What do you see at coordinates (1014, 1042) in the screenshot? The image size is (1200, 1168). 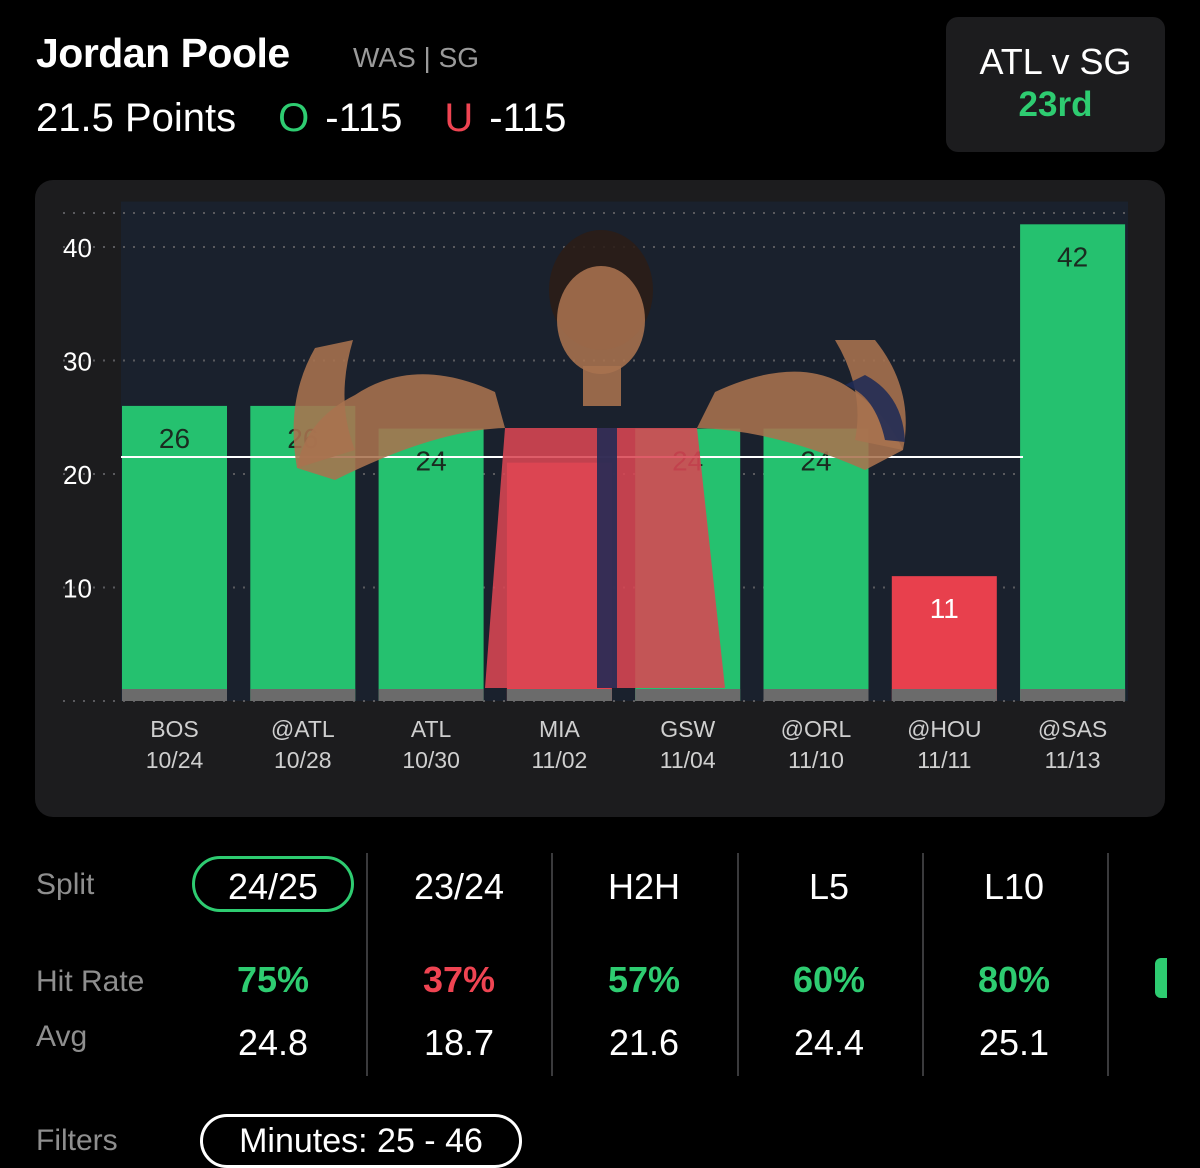 I see `avg-value: 25.1` at bounding box center [1014, 1042].